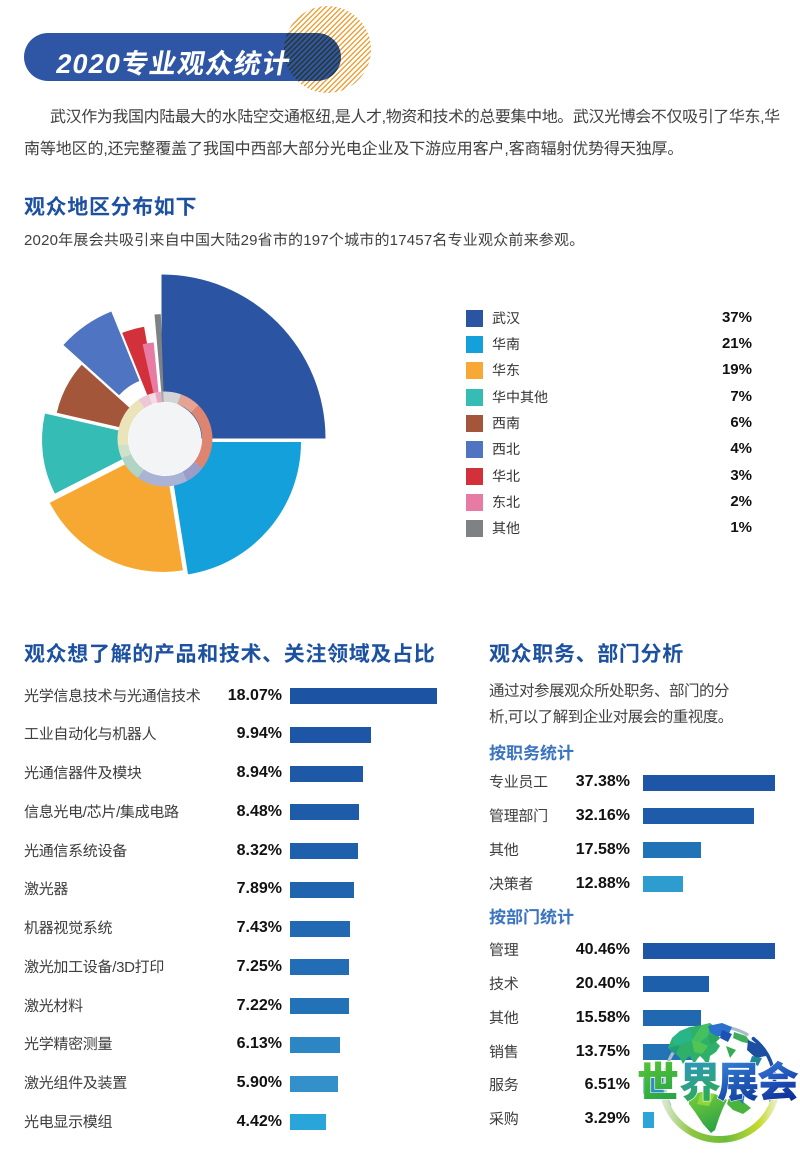 The width and height of the screenshot is (800, 1157). What do you see at coordinates (738, 1079) in the screenshot?
I see `svg-text: 展` at bounding box center [738, 1079].